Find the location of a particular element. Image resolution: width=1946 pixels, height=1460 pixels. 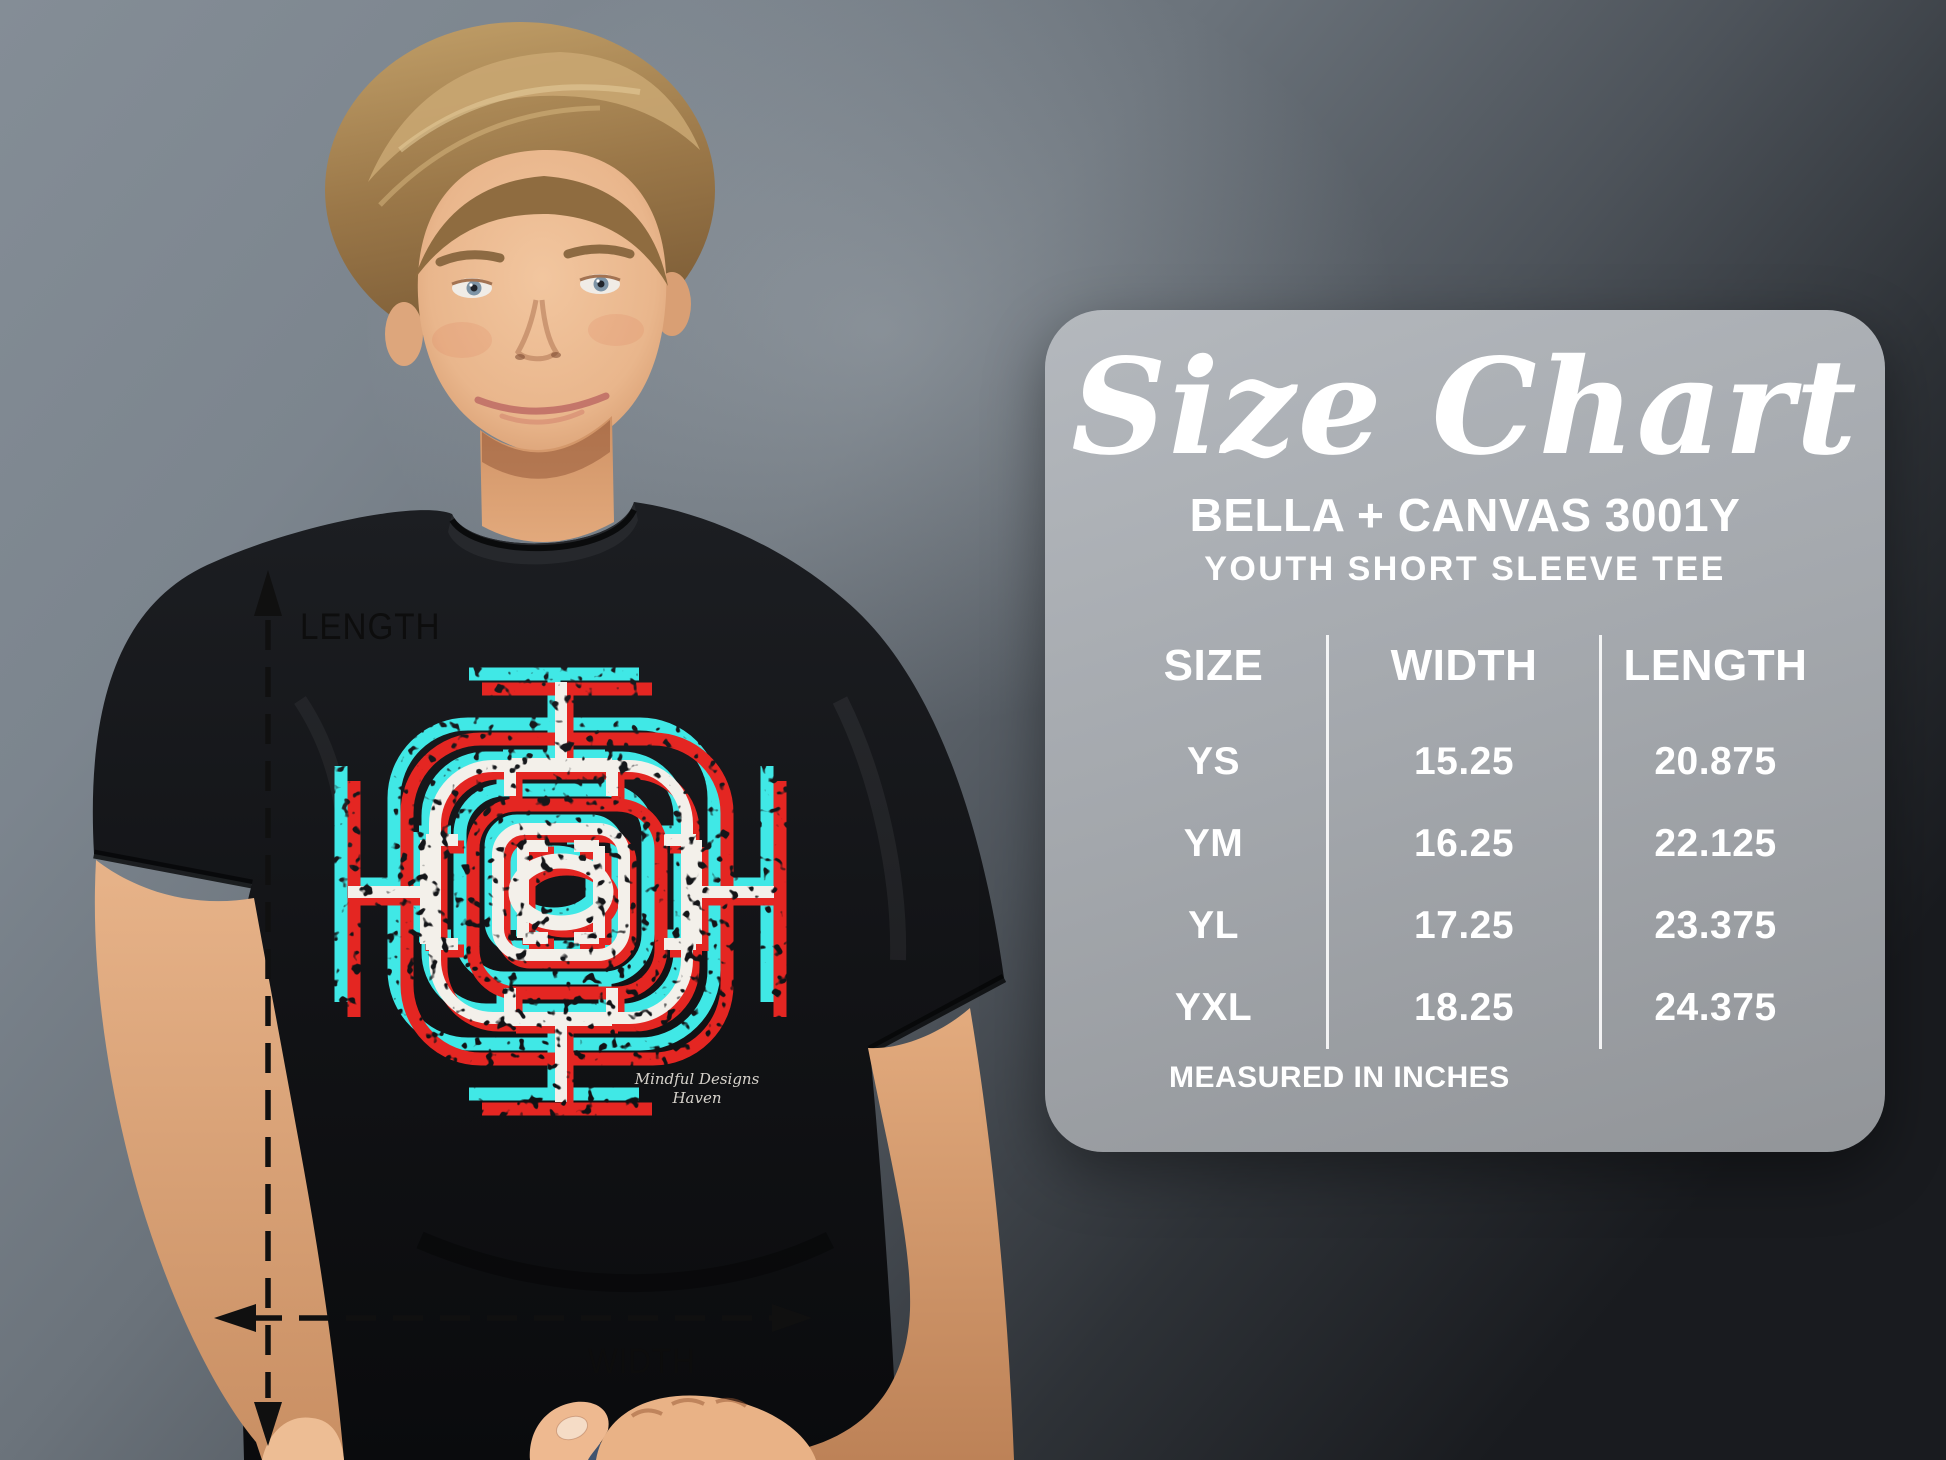

shirt-brand-line2: Haven is located at coordinates (697, 1097).